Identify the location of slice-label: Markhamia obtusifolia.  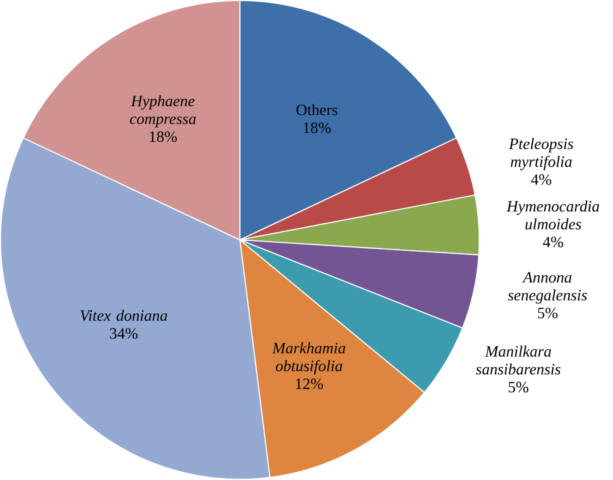
(309, 358).